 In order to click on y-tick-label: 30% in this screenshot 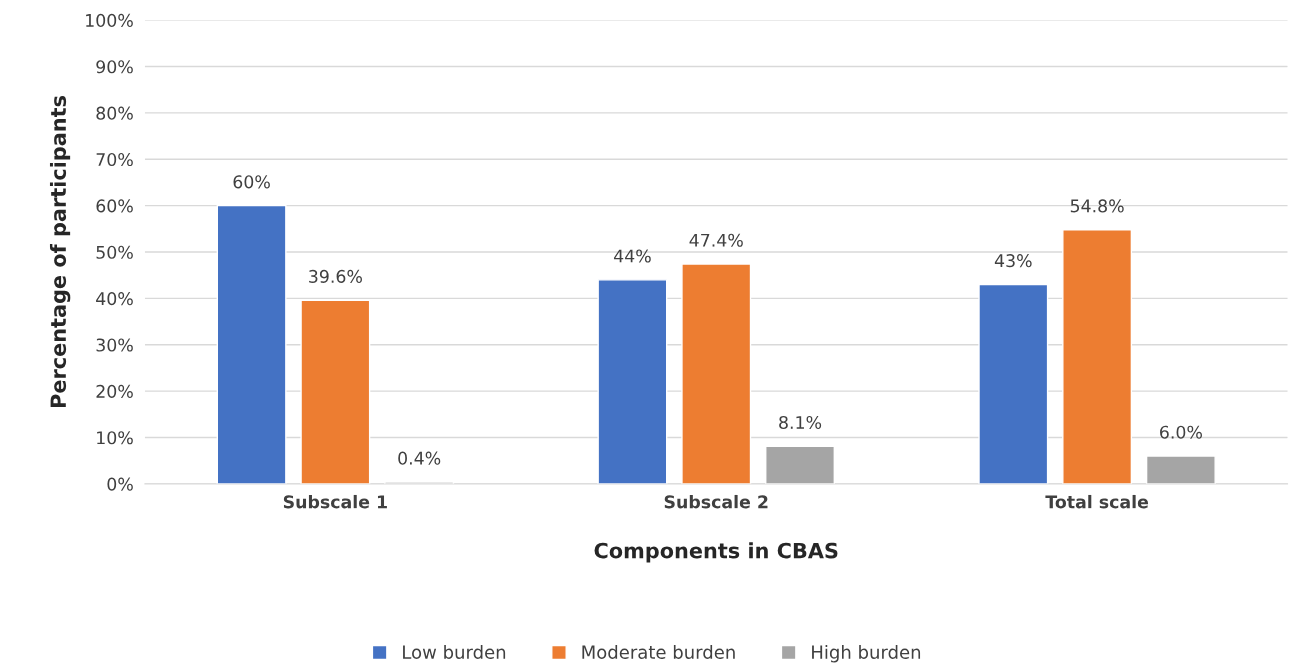, I will do `click(114, 345)`.